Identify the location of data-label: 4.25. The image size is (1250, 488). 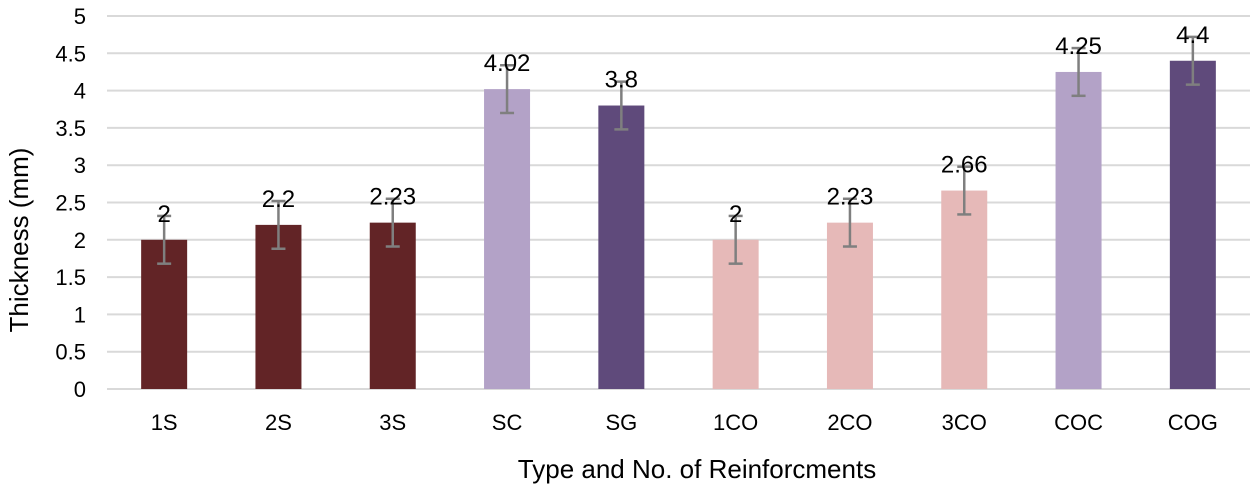
(1078, 46).